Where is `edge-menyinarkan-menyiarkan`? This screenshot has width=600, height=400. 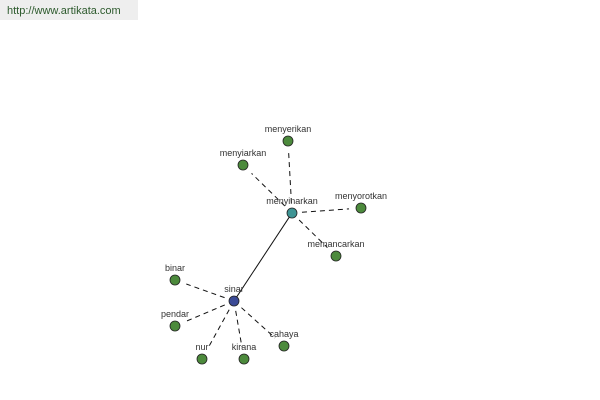
edge-menyinarkan-menyiarkan is located at coordinates (268, 190).